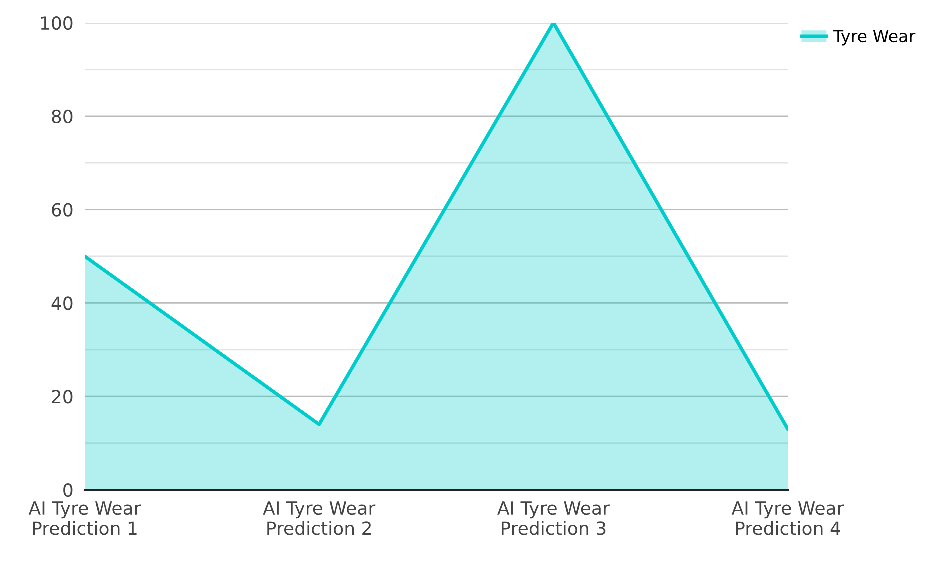 The image size is (933, 562). What do you see at coordinates (62, 397) in the screenshot?
I see `y-tick-label: 20` at bounding box center [62, 397].